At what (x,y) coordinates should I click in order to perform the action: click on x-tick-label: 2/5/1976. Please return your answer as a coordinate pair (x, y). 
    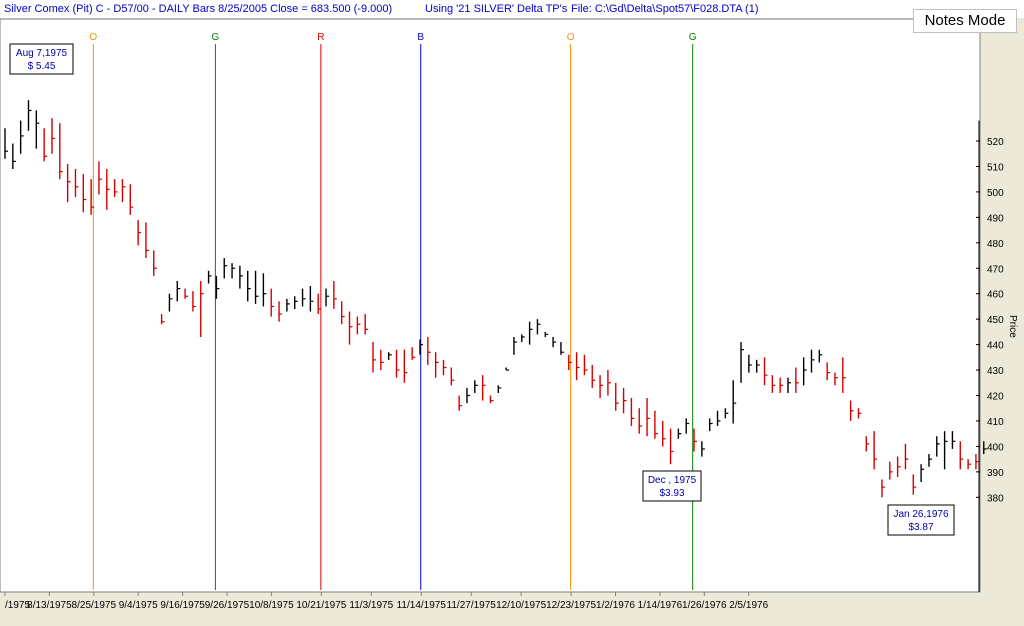
    Looking at the image, I should click on (748, 605).